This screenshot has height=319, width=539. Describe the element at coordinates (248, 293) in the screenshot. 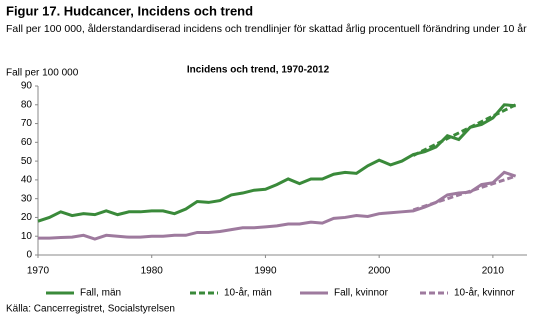

I see `legend-label: 10-år, män` at that location.